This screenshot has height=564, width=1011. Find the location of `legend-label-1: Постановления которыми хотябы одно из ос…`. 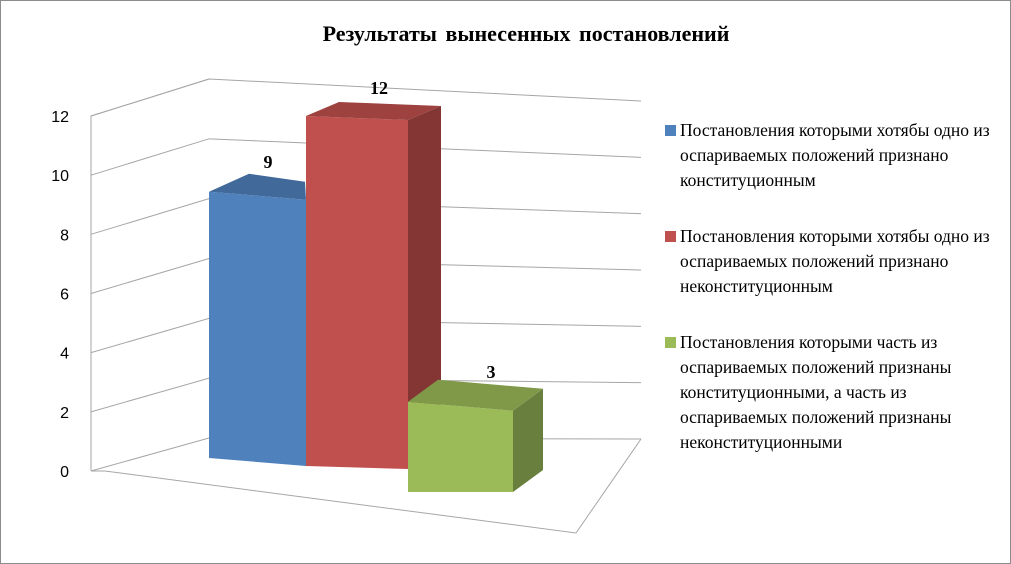

legend-label-1: Постановления которыми хотябы одно из ос… is located at coordinates (835, 155).